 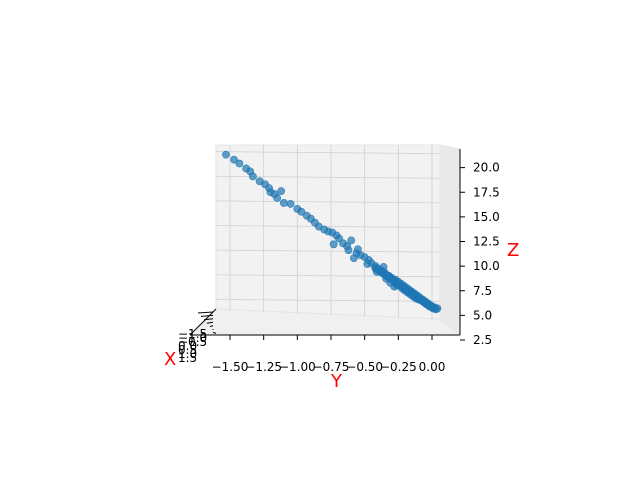 What do you see at coordinates (230, 367) in the screenshot?
I see `y-tick-label: −1.50` at bounding box center [230, 367].